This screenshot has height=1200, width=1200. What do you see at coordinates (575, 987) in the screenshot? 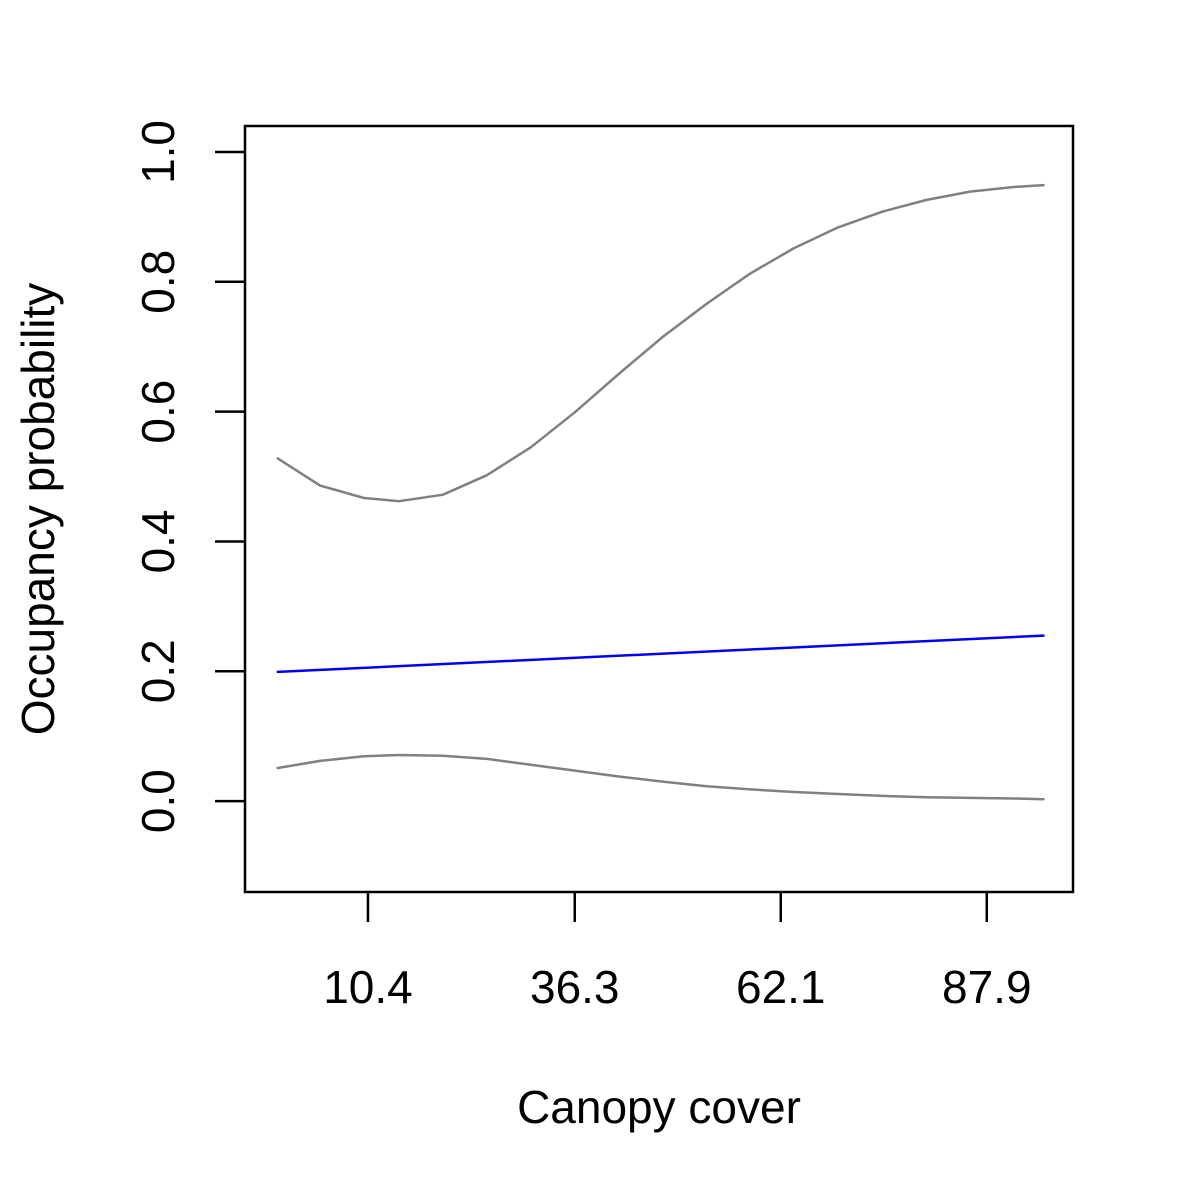
I see `x-tick-label-1: 36.3` at bounding box center [575, 987].